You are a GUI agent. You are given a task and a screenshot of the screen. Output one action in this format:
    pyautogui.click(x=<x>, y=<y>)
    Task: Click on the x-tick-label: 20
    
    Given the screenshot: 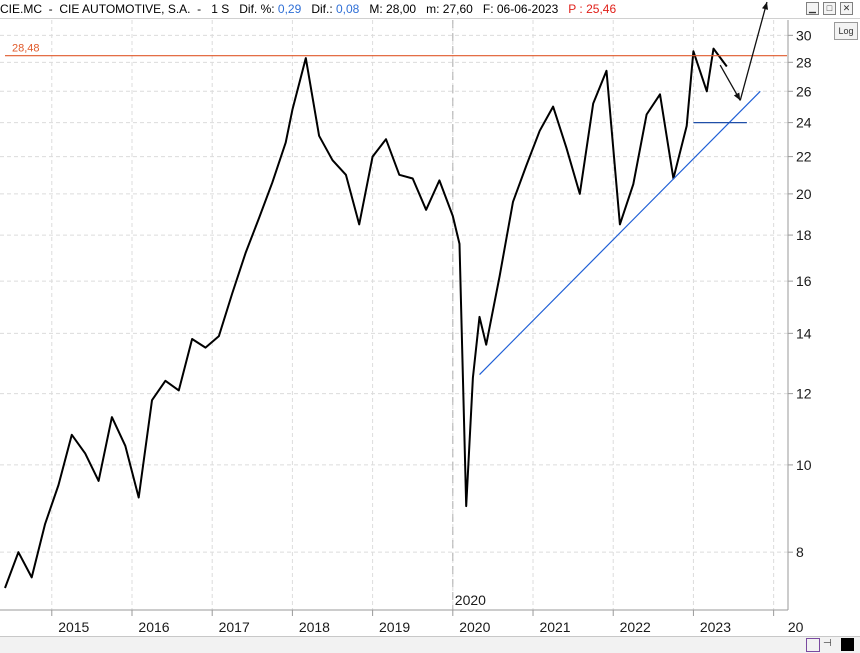 What is the action you would take?
    pyautogui.click(x=796, y=627)
    